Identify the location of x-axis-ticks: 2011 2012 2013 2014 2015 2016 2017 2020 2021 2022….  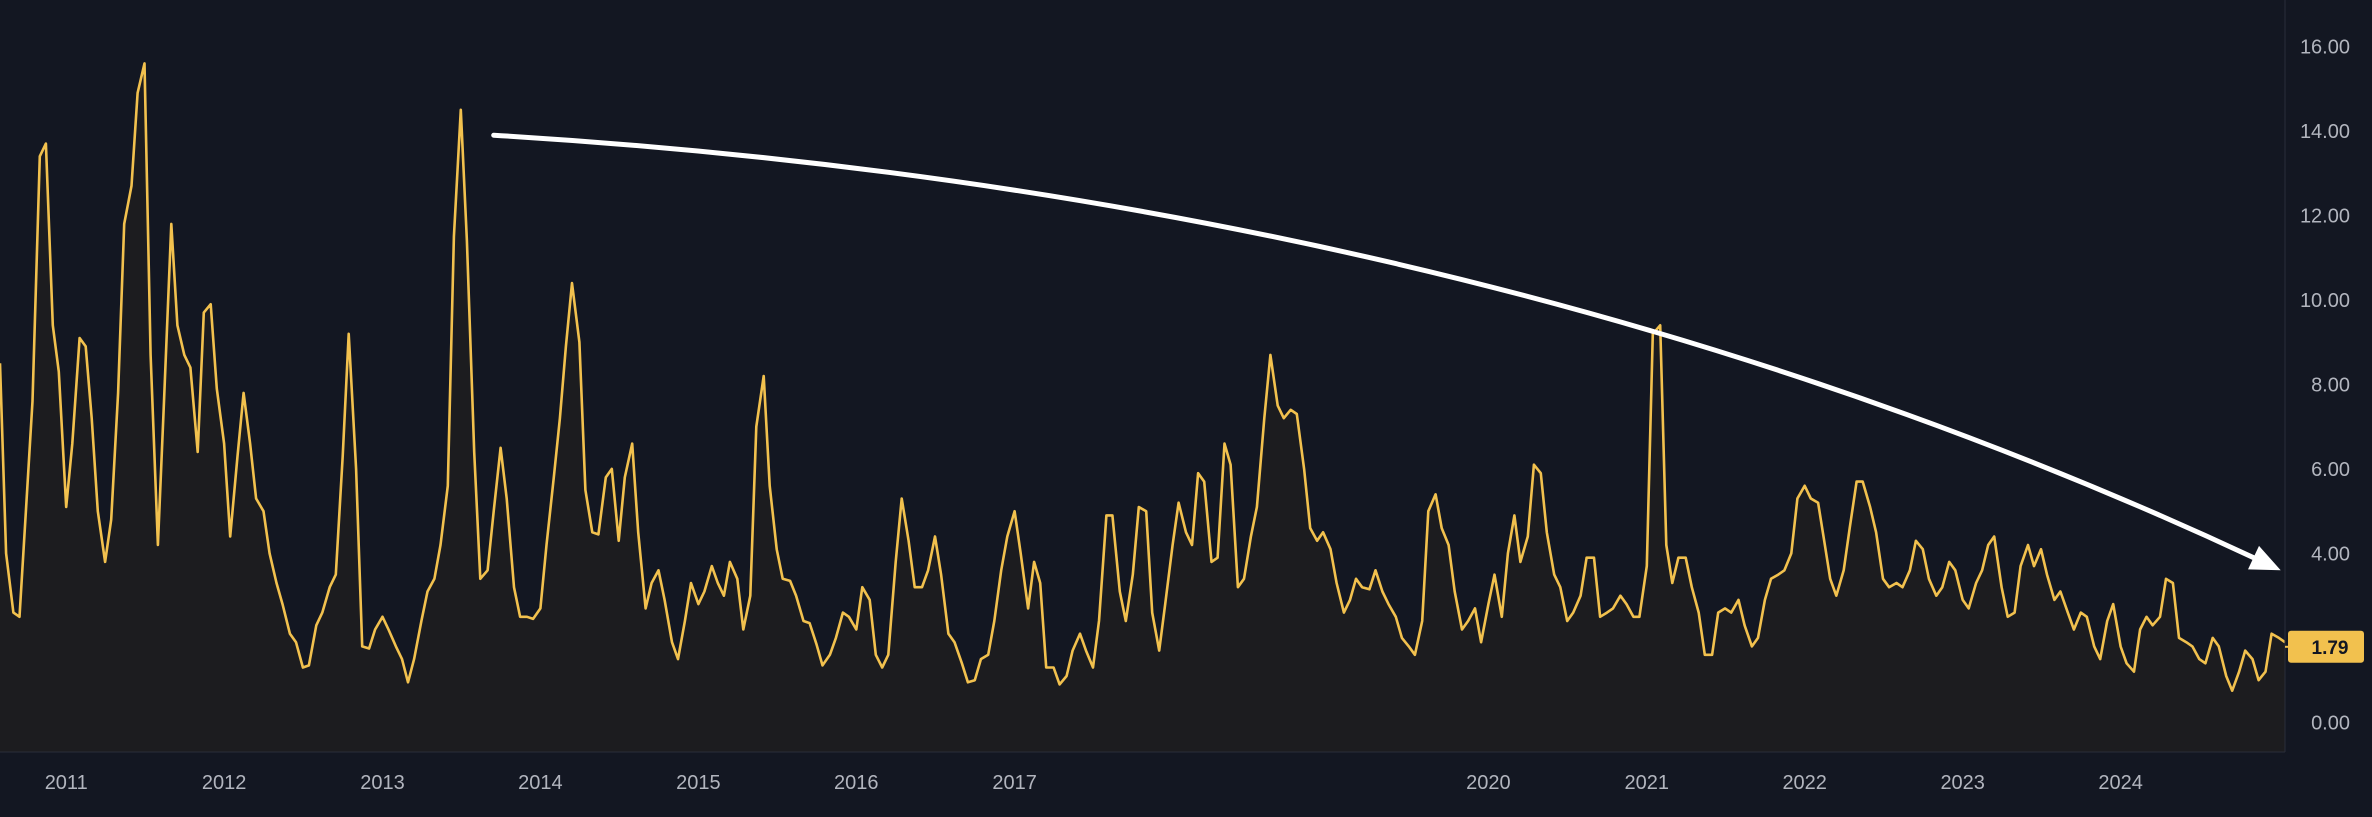
(1094, 783).